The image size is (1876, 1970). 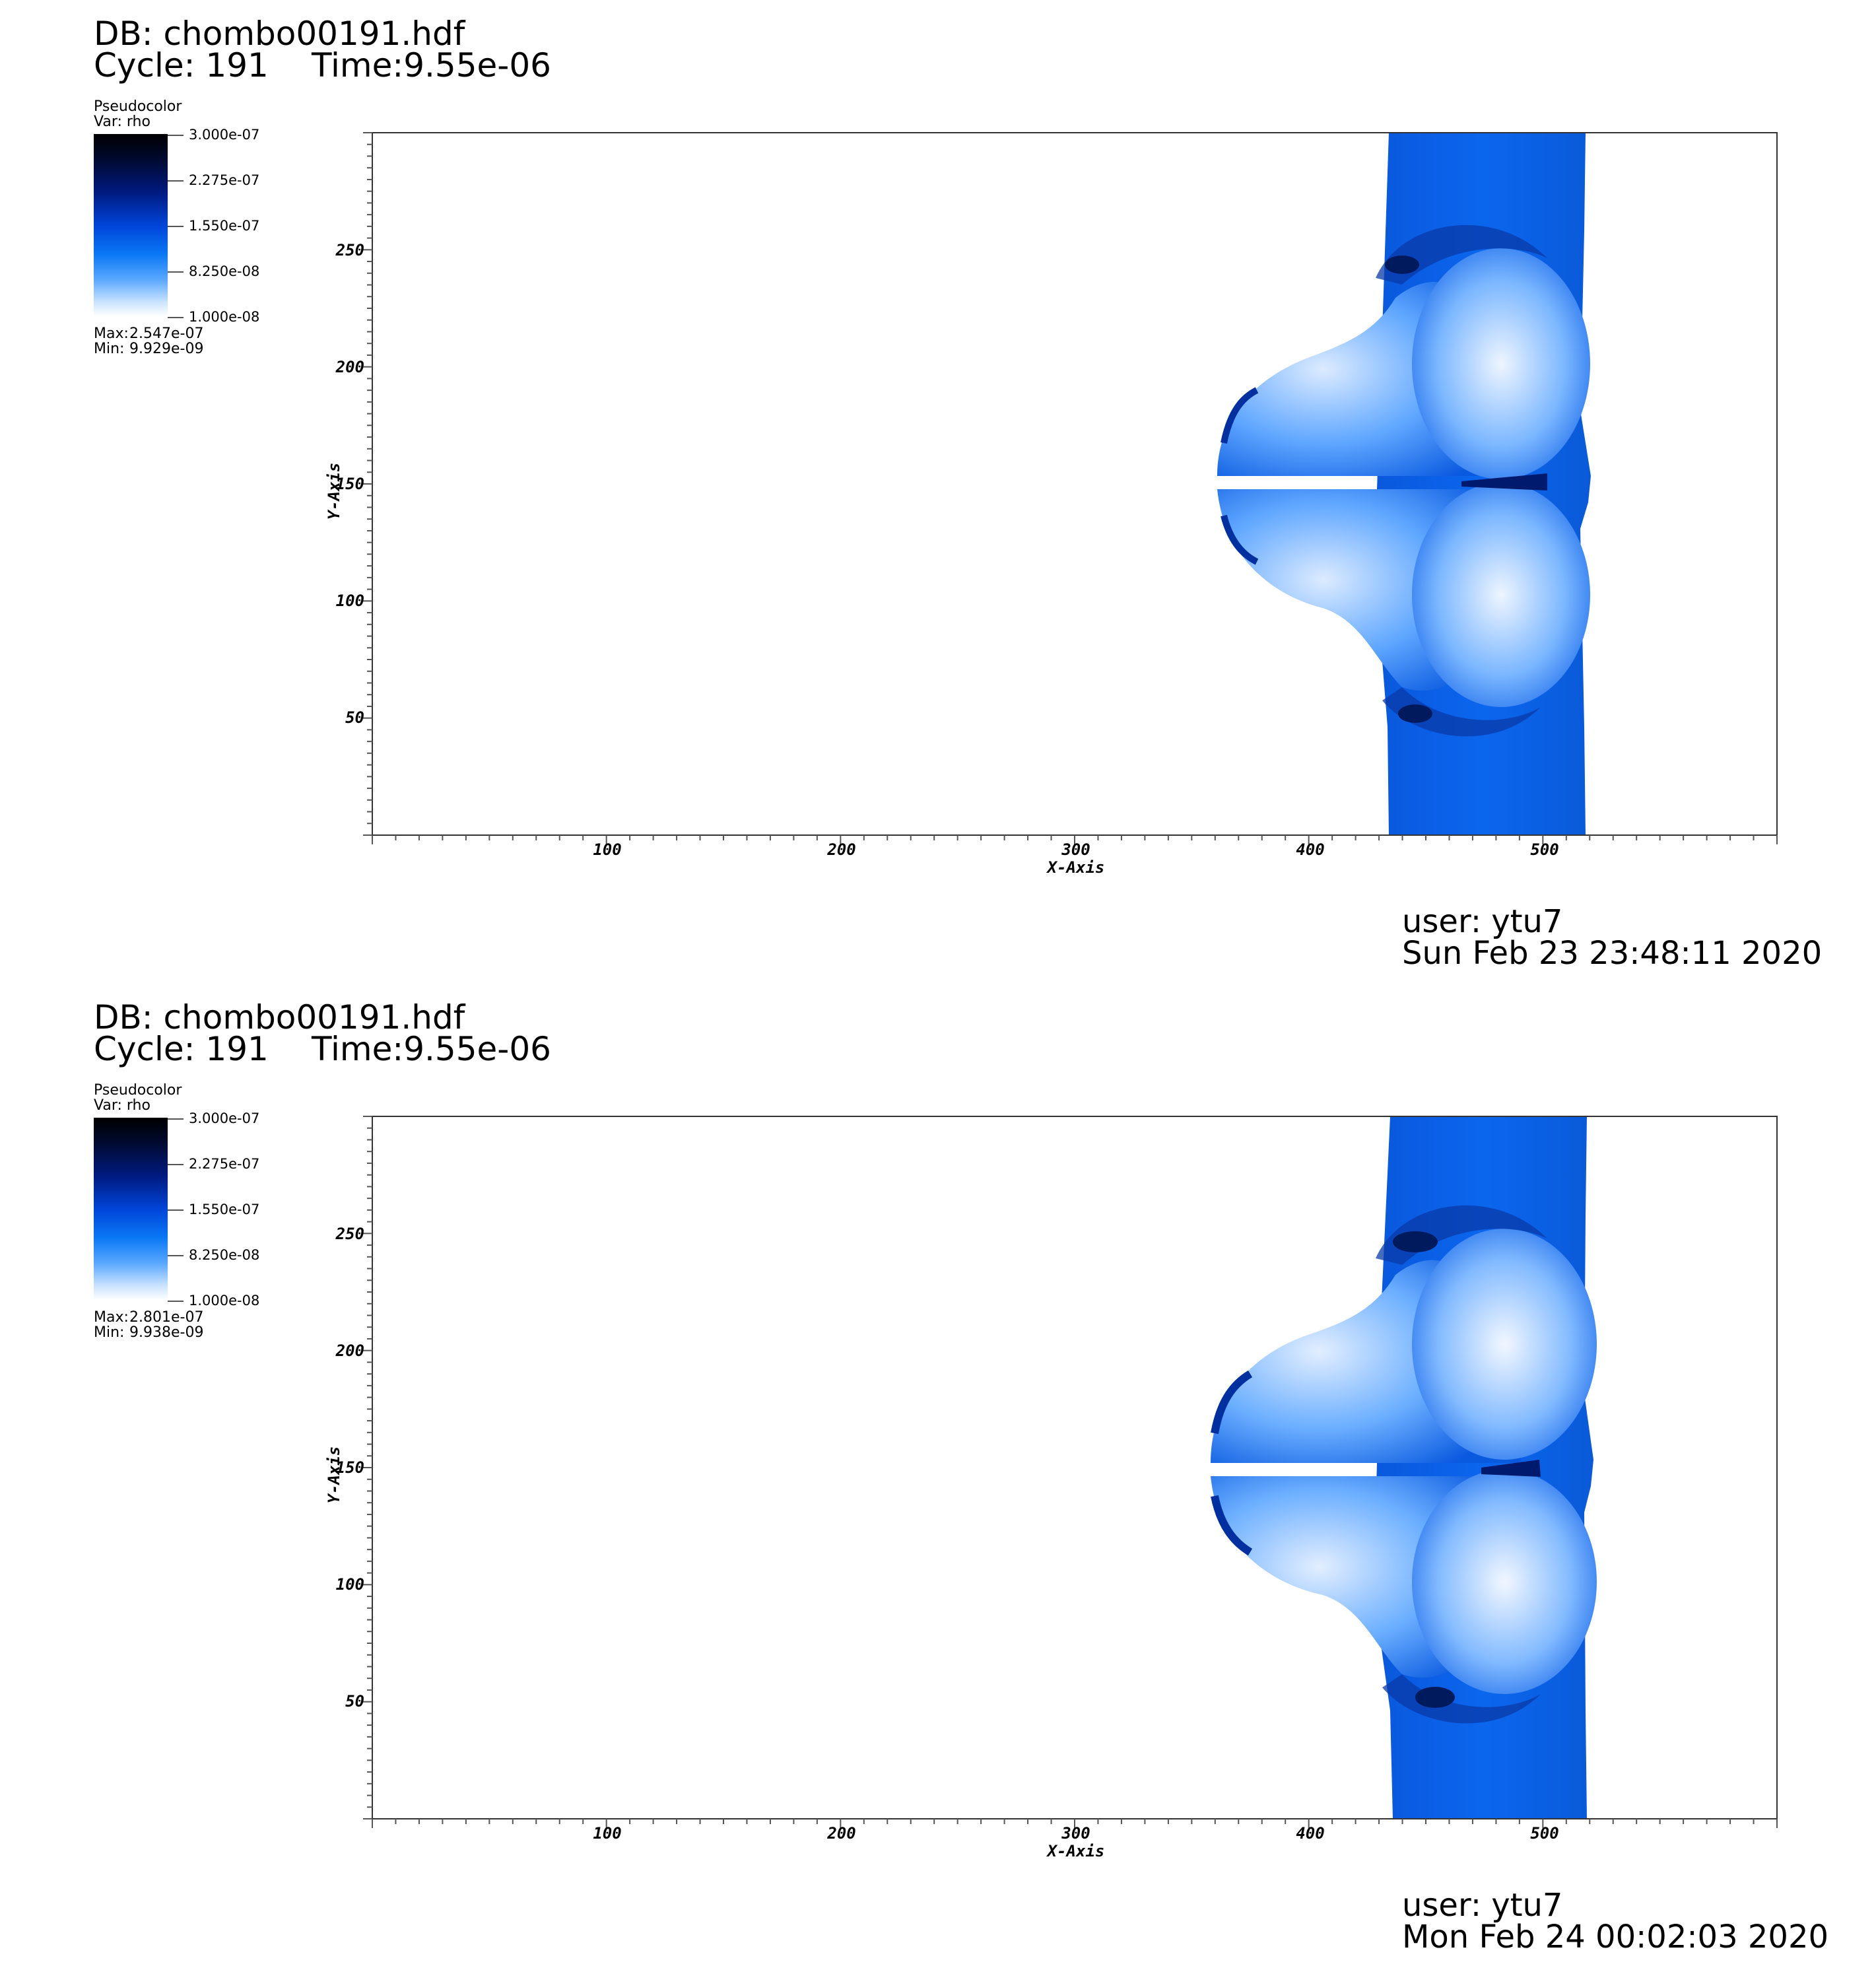 What do you see at coordinates (166, 334) in the screenshot?
I see `legend-max-value: 2.547e-07` at bounding box center [166, 334].